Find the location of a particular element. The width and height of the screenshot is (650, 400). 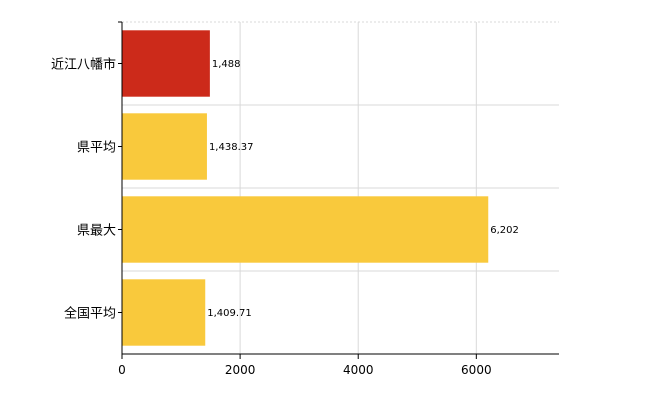

category-label: 全国平均 is located at coordinates (90, 314).